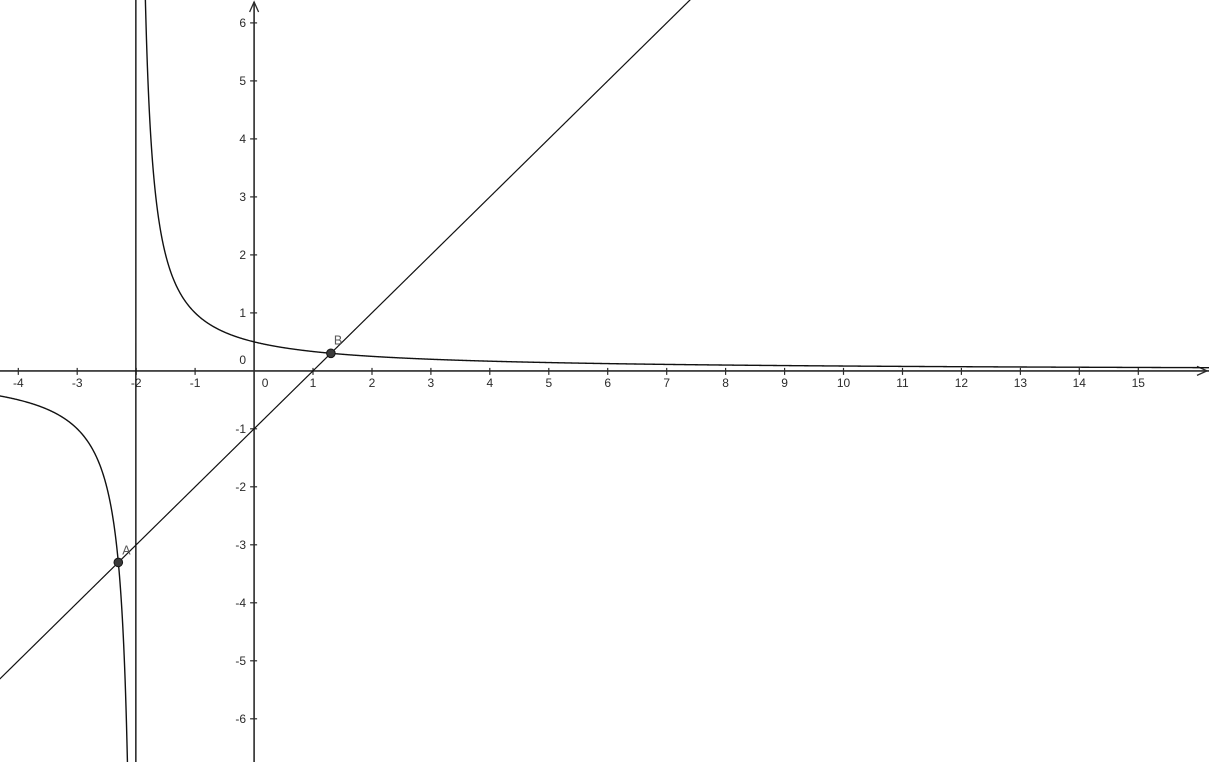  I want to click on x-tick-label: 14, so click(1080, 383).